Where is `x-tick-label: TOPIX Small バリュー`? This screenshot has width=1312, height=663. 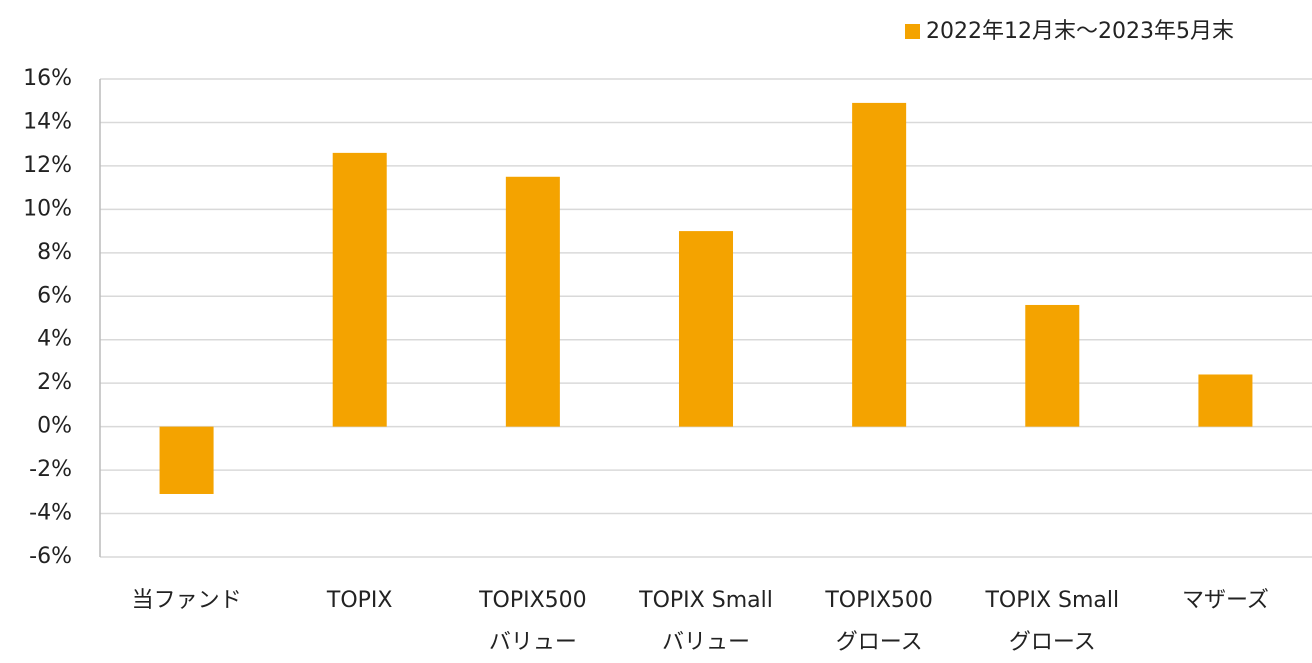 x-tick-label: TOPIX Small バリュー is located at coordinates (705, 621).